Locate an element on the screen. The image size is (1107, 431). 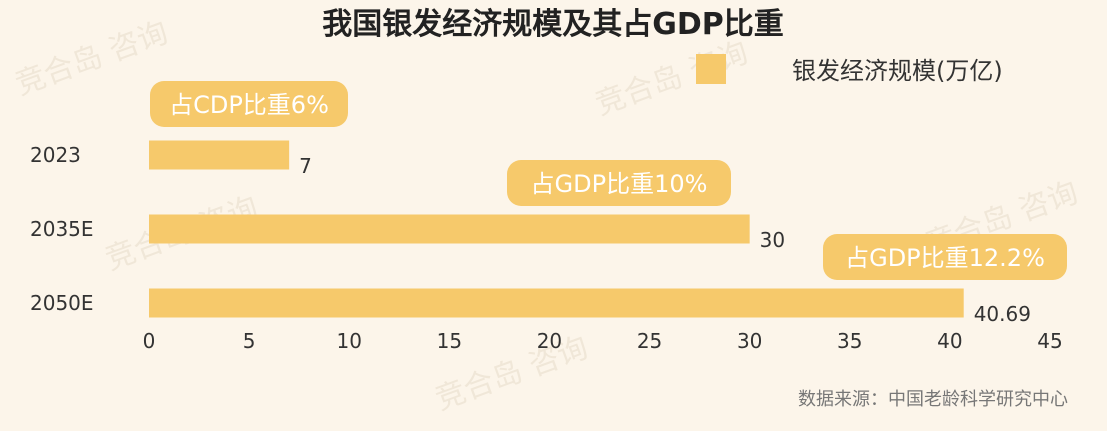
x-tick-label: 30 is located at coordinates (749, 341).